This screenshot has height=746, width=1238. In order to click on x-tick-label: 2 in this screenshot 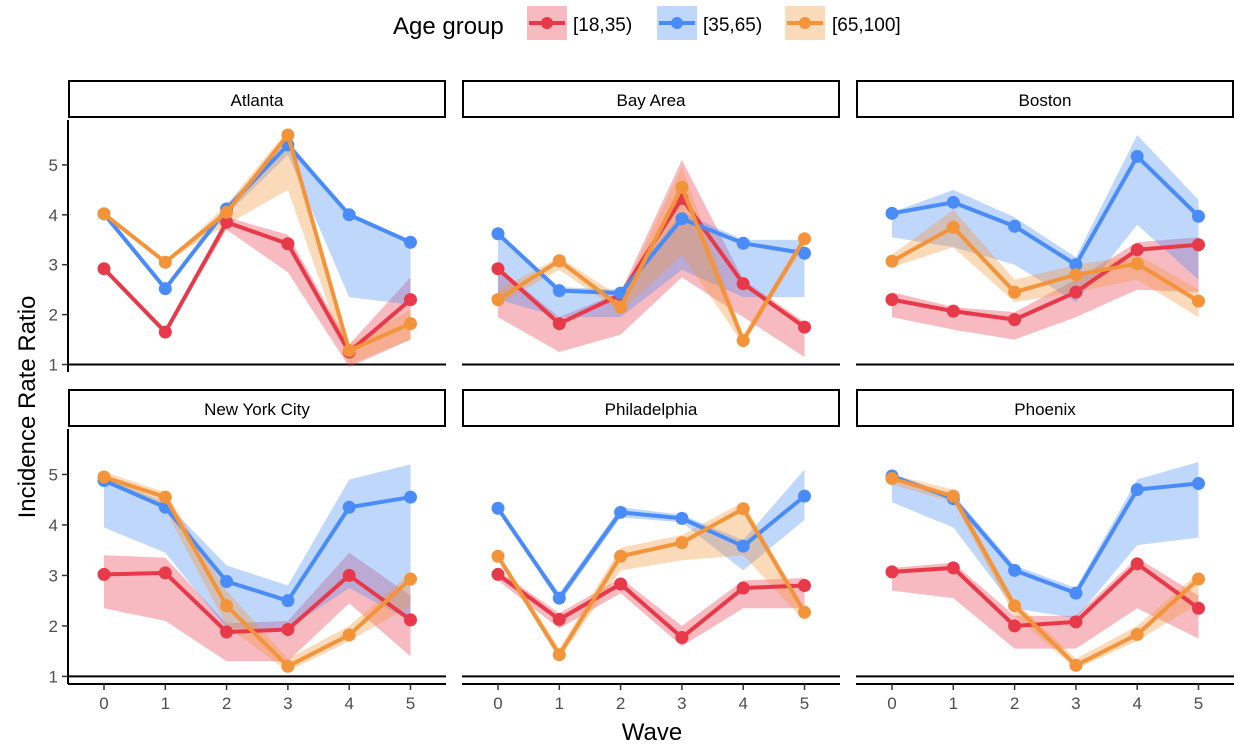, I will do `click(226, 703)`.